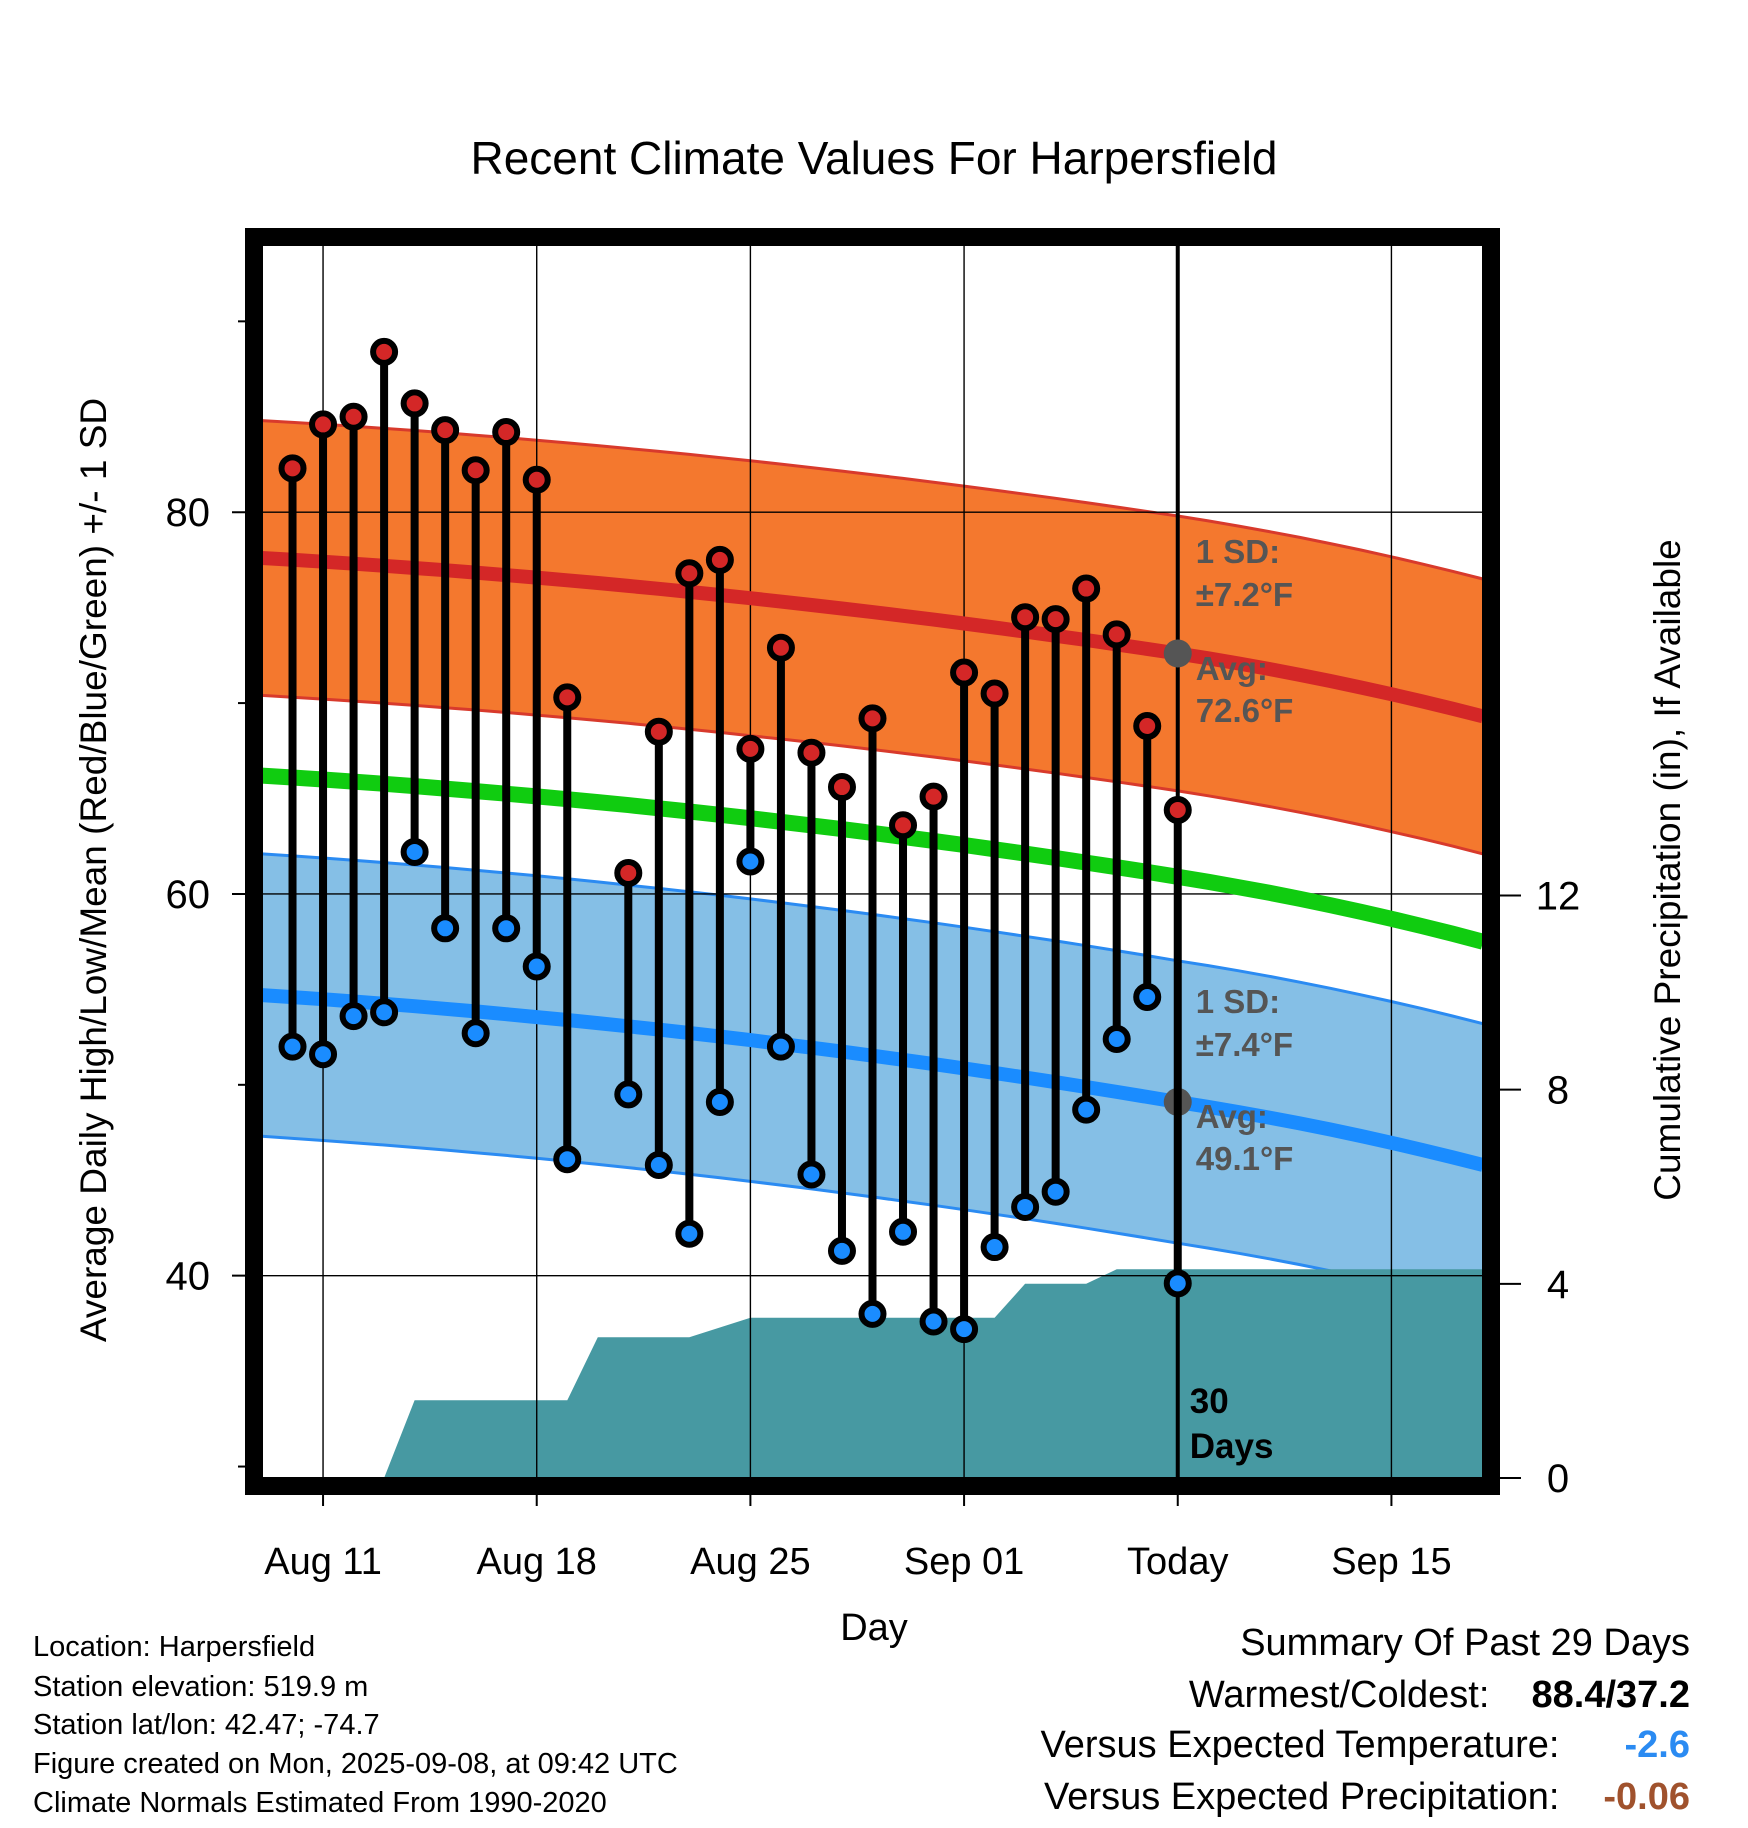 Image resolution: width=1748 pixels, height=1828 pixels. I want to click on x-axis-label: Day, so click(874, 1628).